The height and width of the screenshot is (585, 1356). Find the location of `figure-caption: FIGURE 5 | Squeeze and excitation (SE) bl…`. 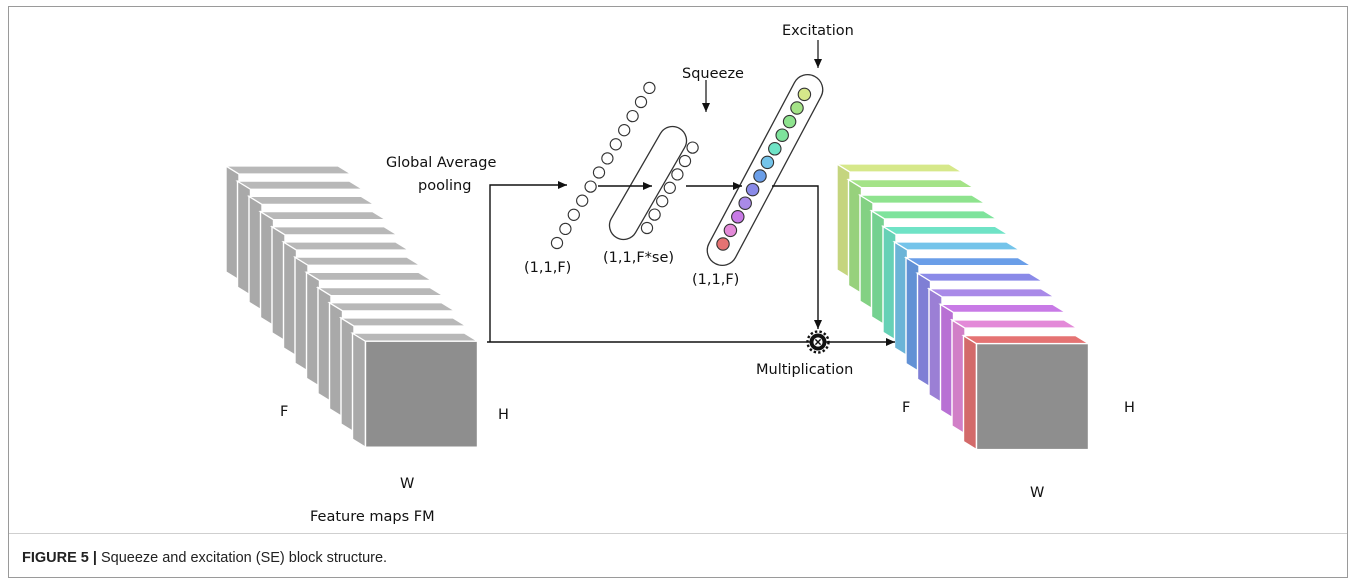

figure-caption: FIGURE 5 | Squeeze and excitation (SE) bl… is located at coordinates (204, 558).